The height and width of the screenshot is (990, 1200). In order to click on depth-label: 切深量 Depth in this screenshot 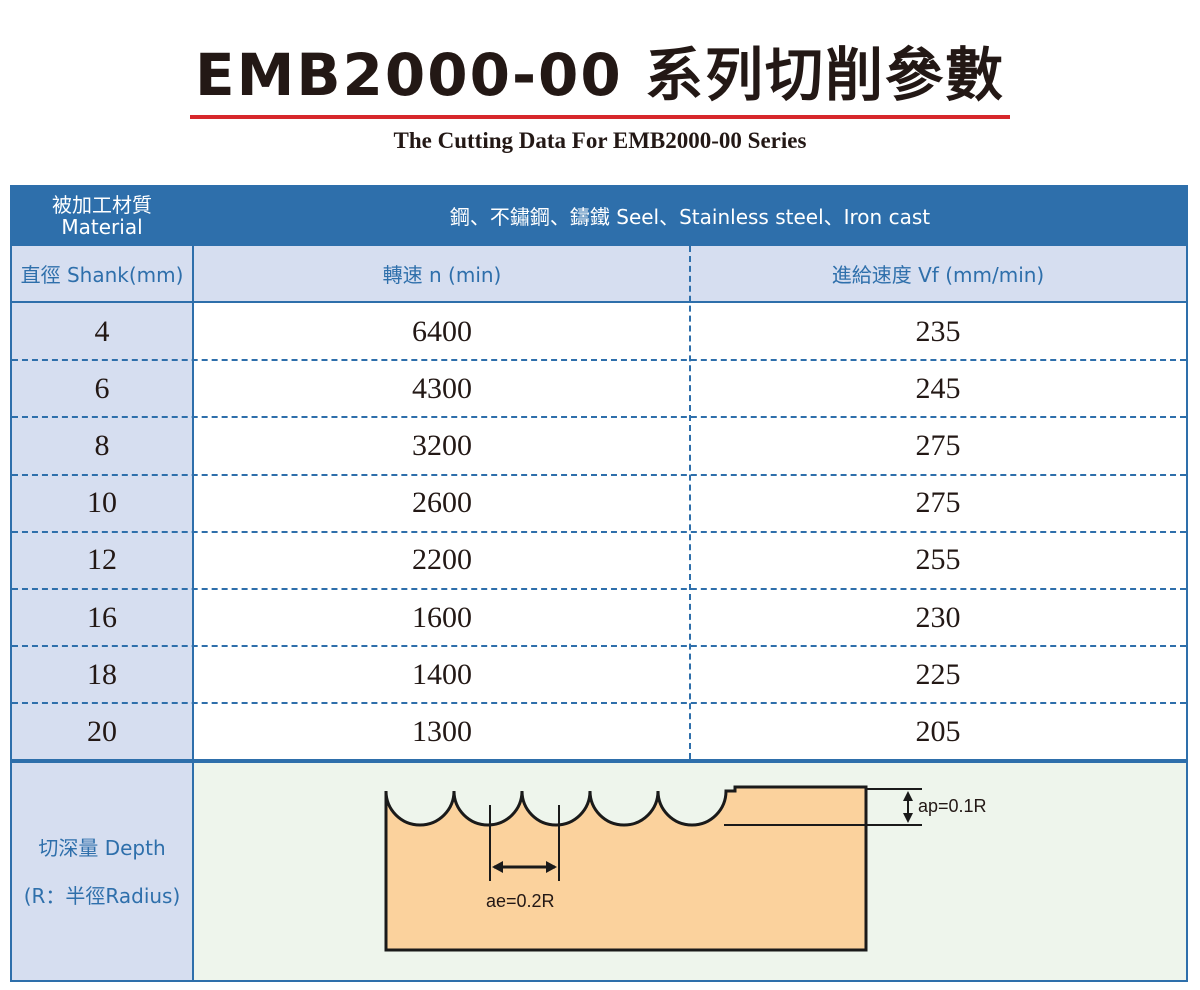, I will do `click(102, 847)`.